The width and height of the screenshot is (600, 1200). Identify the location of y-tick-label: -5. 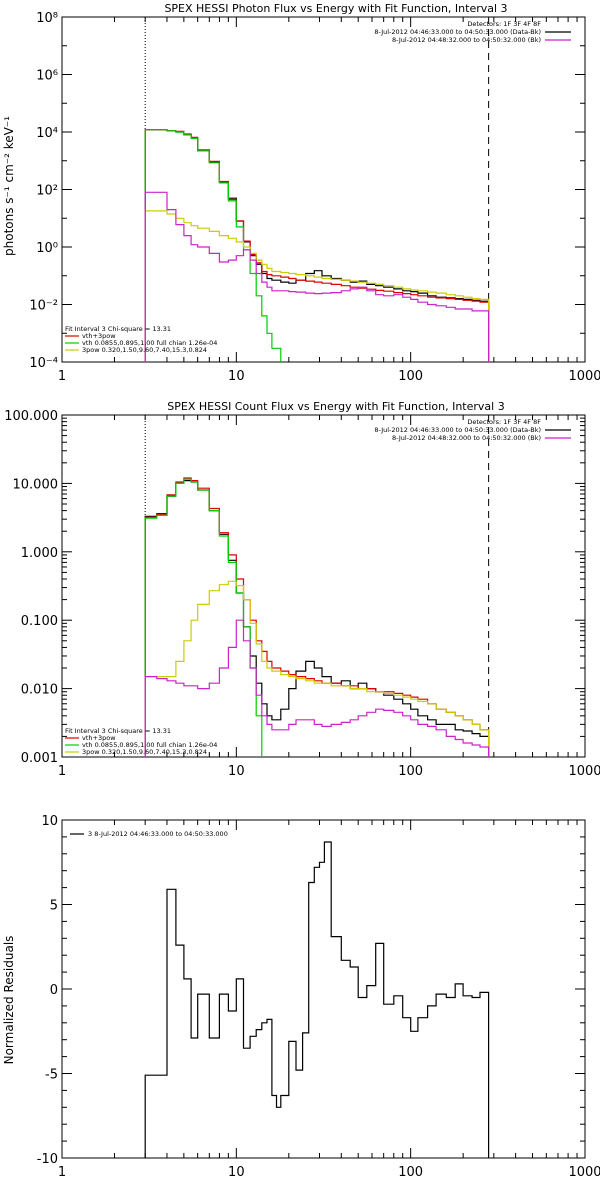
(51, 1075).